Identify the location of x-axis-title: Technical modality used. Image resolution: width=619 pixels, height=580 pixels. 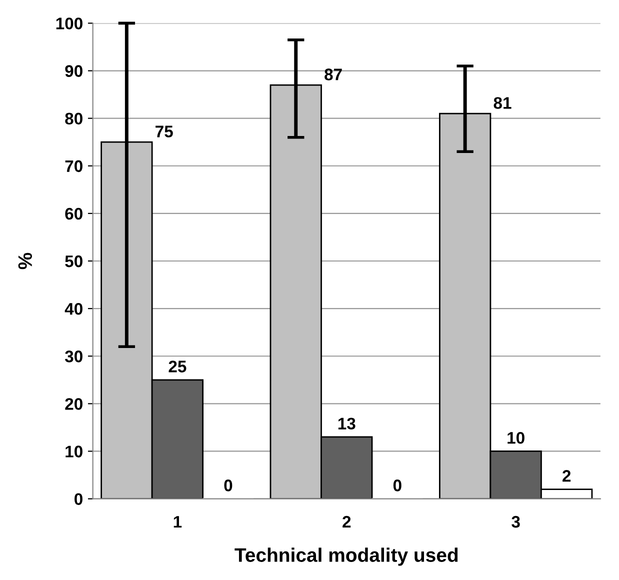
(346, 557).